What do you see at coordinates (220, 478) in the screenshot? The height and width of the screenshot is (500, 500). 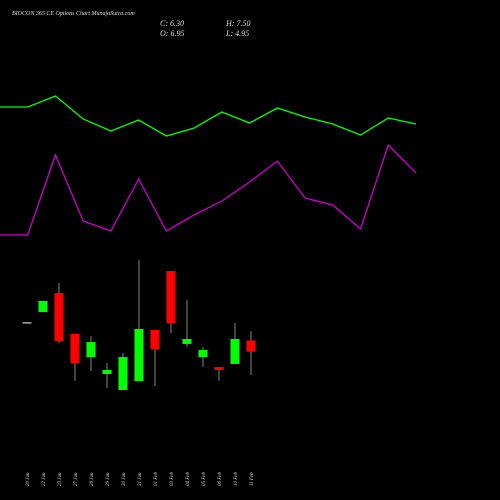 I see `x-tick-label: 06 Feb` at bounding box center [220, 478].